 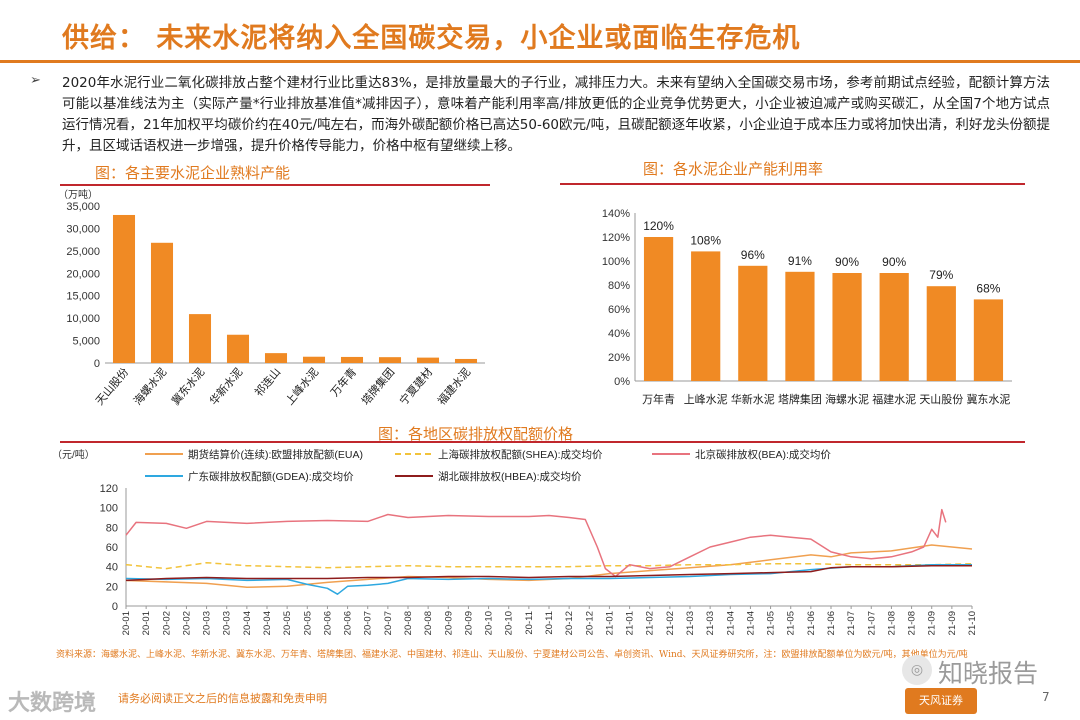 I want to click on chart3-xtick: 20-02, so click(x=186, y=623).